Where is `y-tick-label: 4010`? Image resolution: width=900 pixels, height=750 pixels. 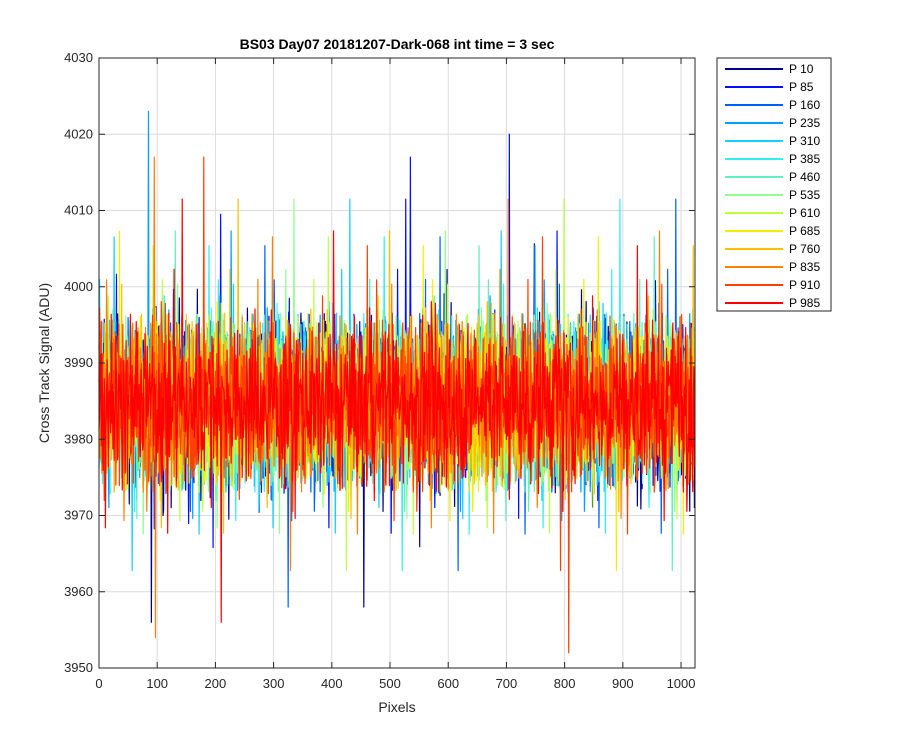
y-tick-label: 4010 is located at coordinates (78, 210).